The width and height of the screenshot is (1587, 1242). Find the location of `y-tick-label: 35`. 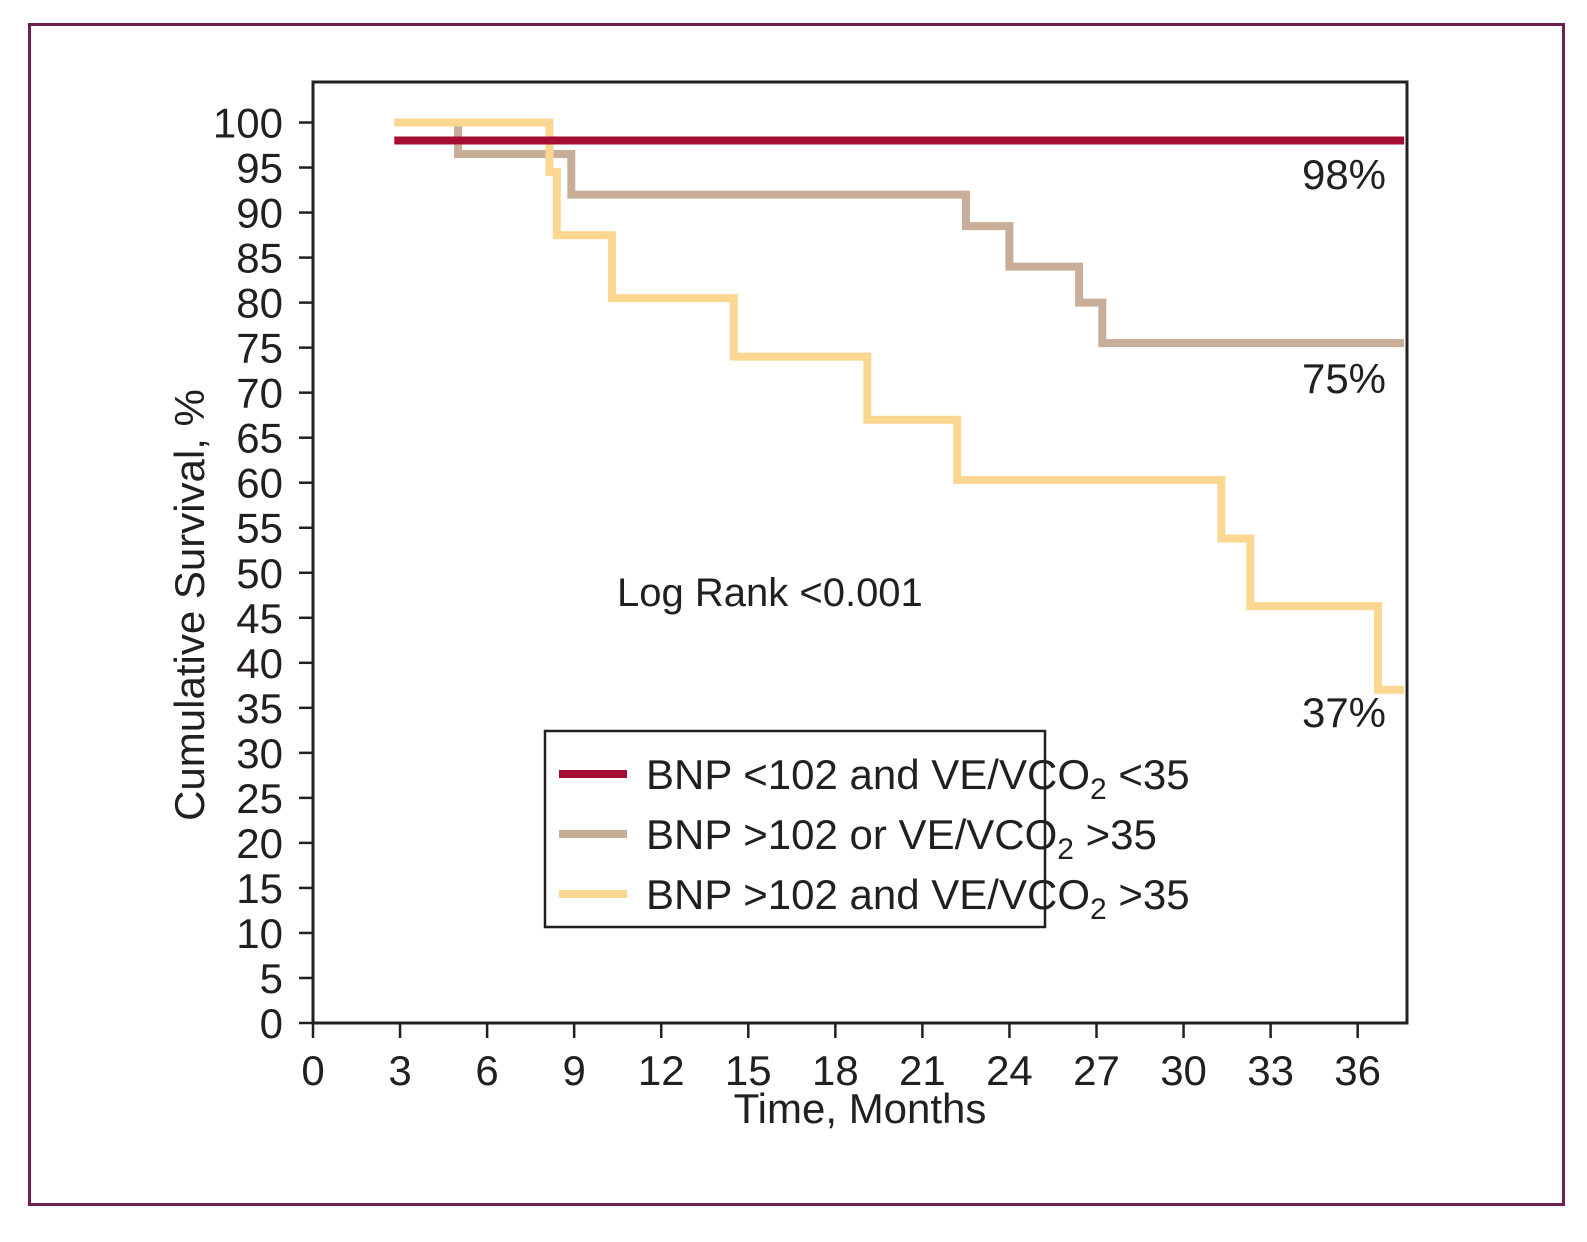

y-tick-label: 35 is located at coordinates (259, 708).